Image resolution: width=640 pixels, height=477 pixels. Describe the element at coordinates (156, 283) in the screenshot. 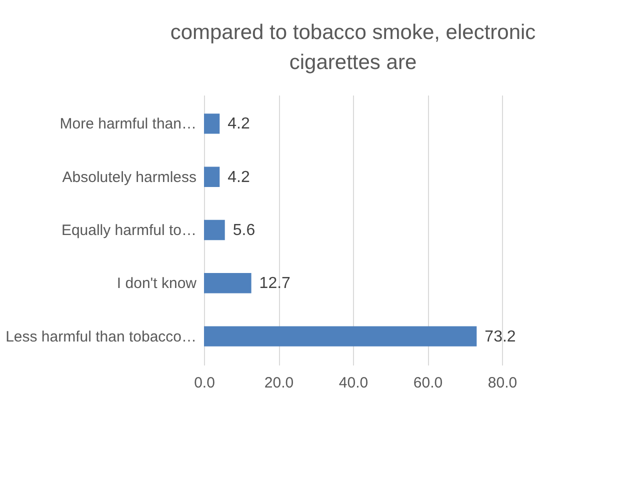

I see `y-tick-label: I don't know` at that location.